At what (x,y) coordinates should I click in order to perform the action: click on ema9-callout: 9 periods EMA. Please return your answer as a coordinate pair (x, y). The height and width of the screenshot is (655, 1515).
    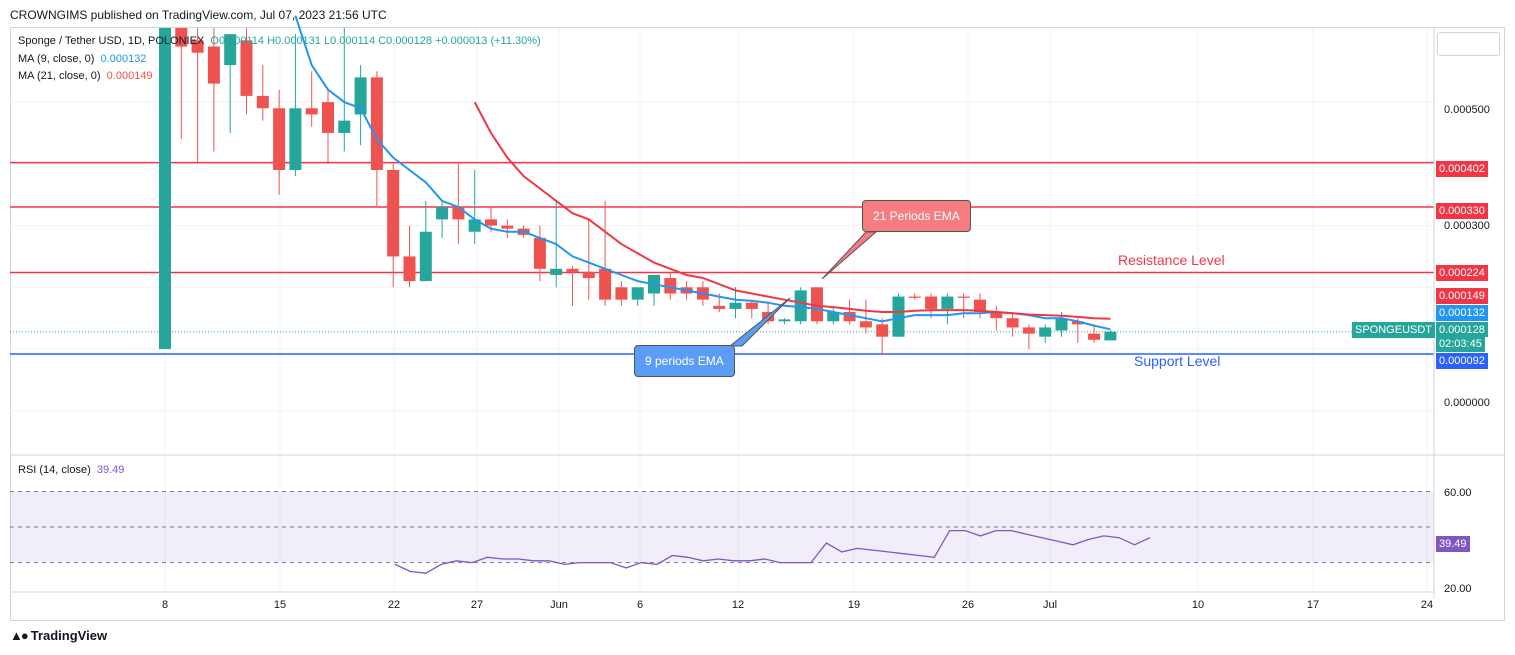
    Looking at the image, I should click on (684, 361).